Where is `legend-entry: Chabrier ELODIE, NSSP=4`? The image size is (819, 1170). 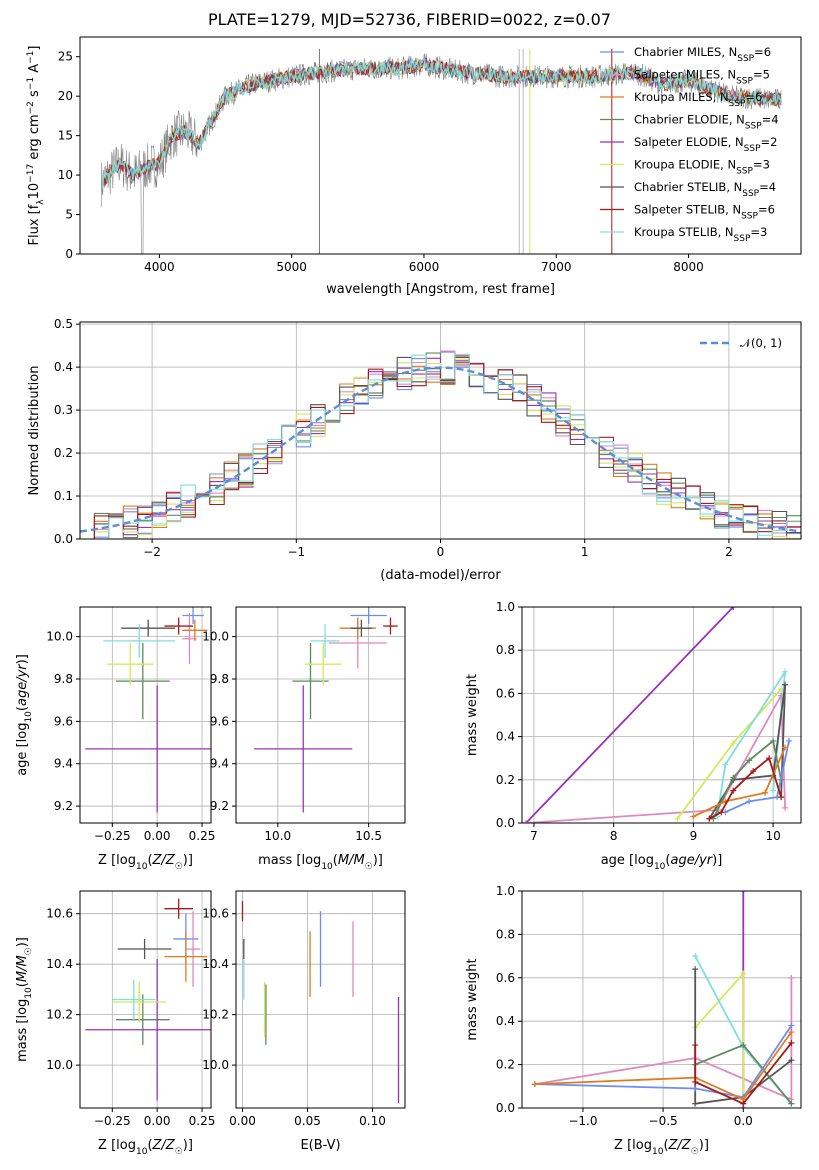 legend-entry: Chabrier ELODIE, NSSP=4 is located at coordinates (706, 122).